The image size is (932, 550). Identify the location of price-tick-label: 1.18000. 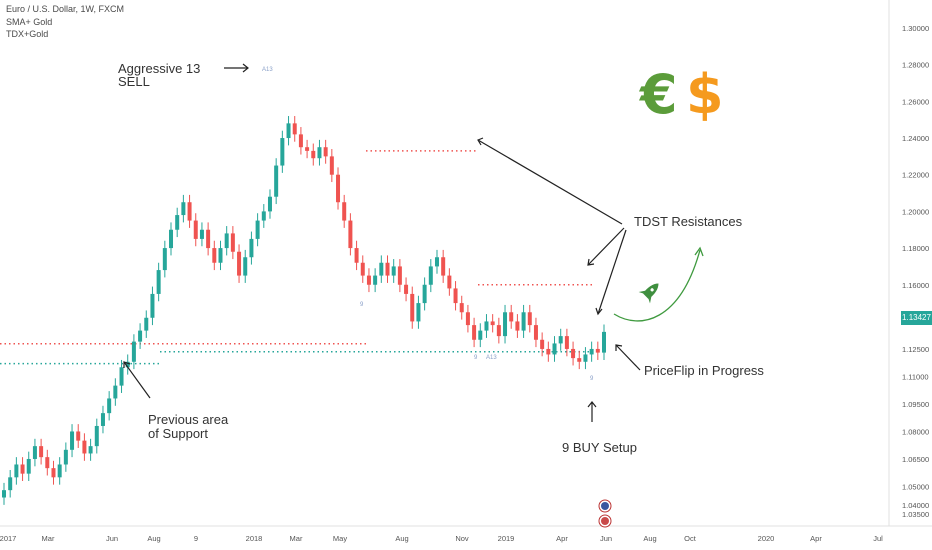
(915, 248).